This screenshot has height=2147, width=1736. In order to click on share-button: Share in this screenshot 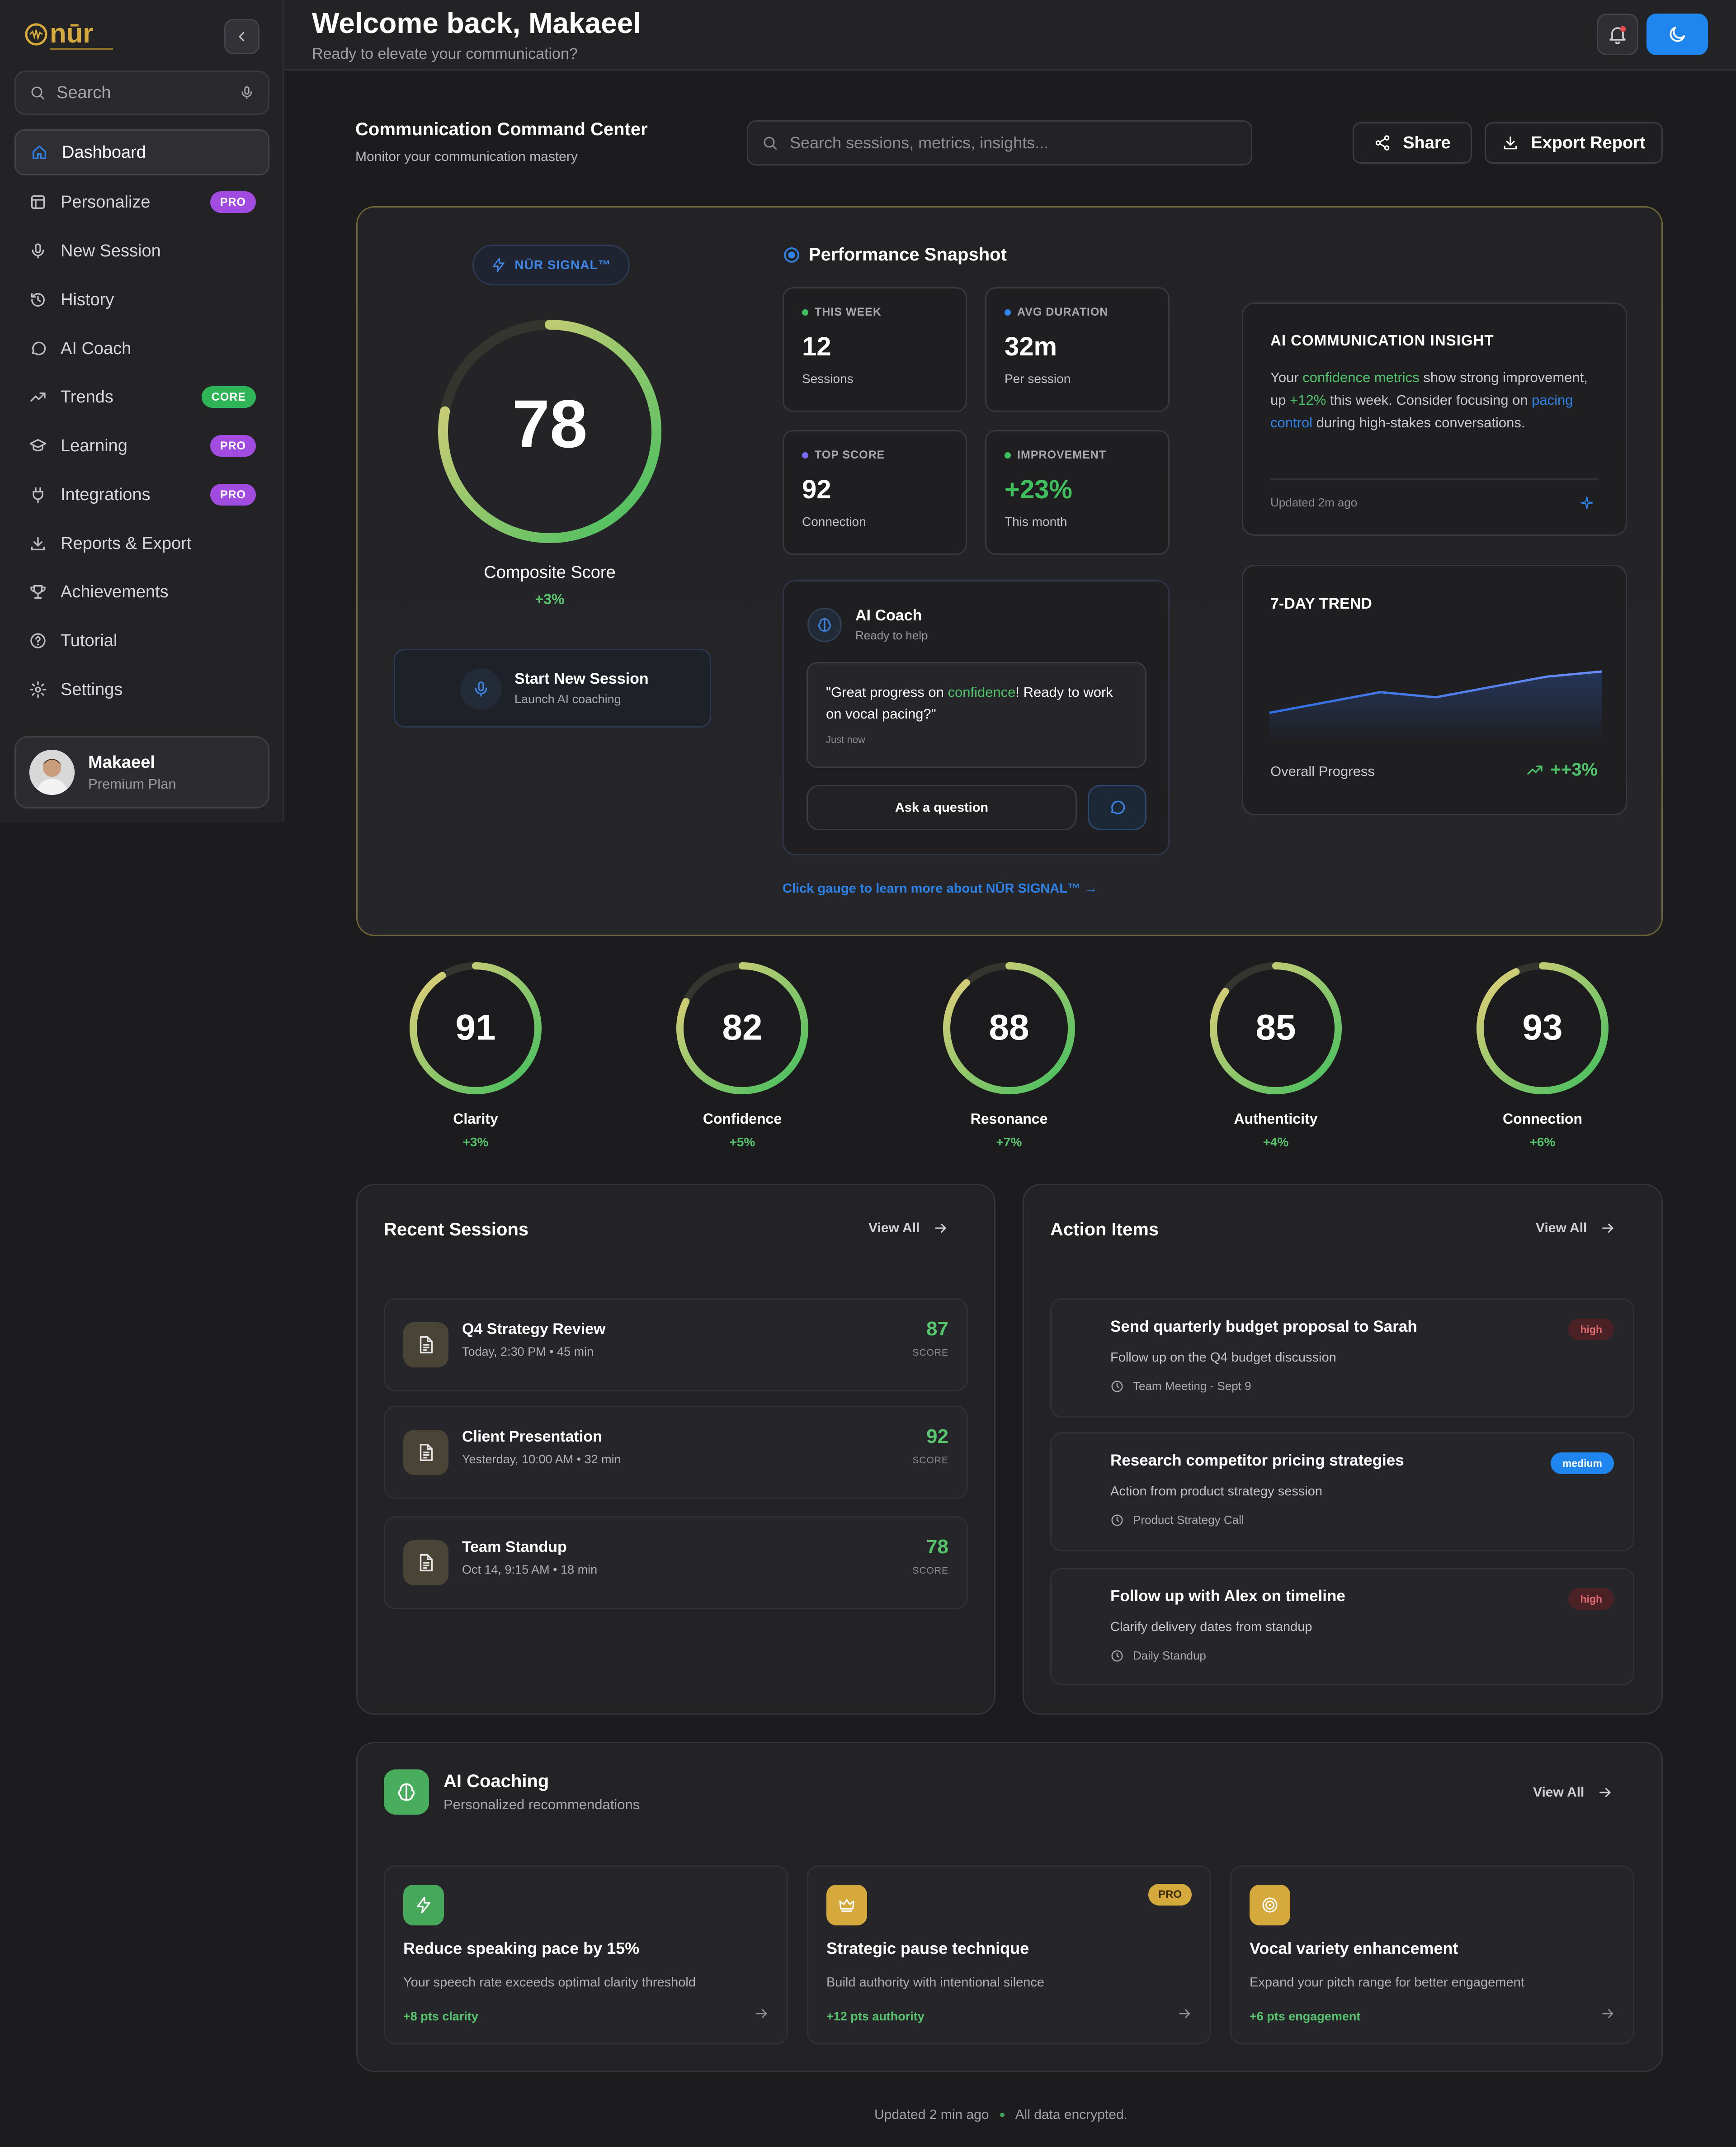, I will do `click(1413, 143)`.